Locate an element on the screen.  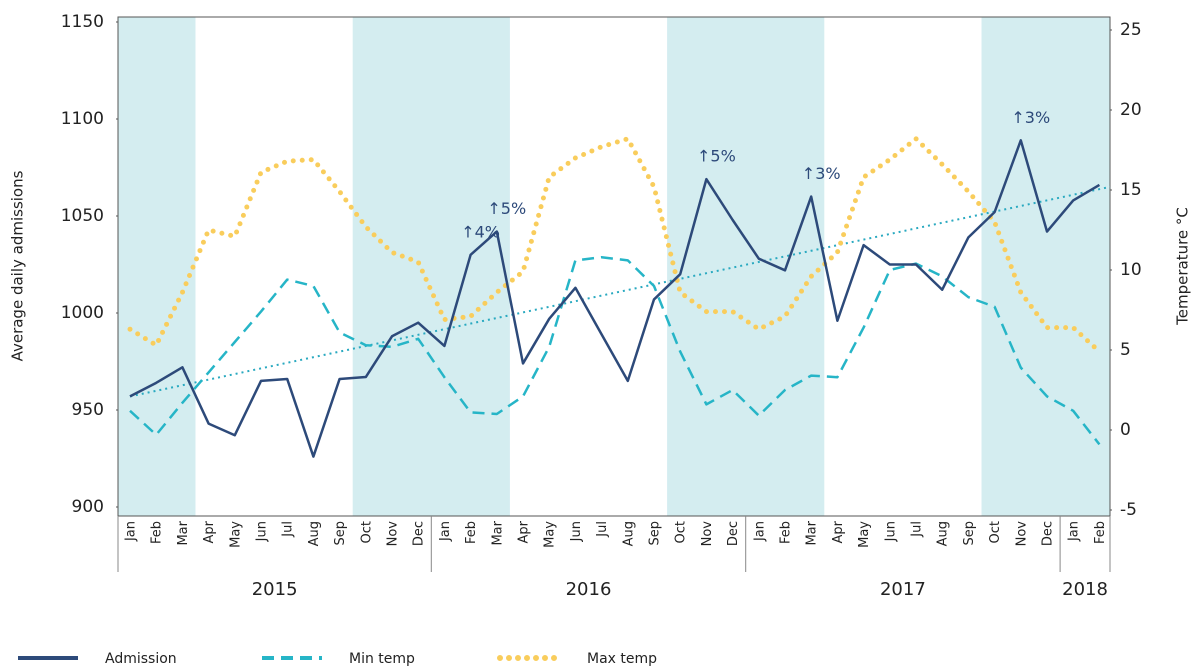
year-label: 2015 is located at coordinates (275, 589).